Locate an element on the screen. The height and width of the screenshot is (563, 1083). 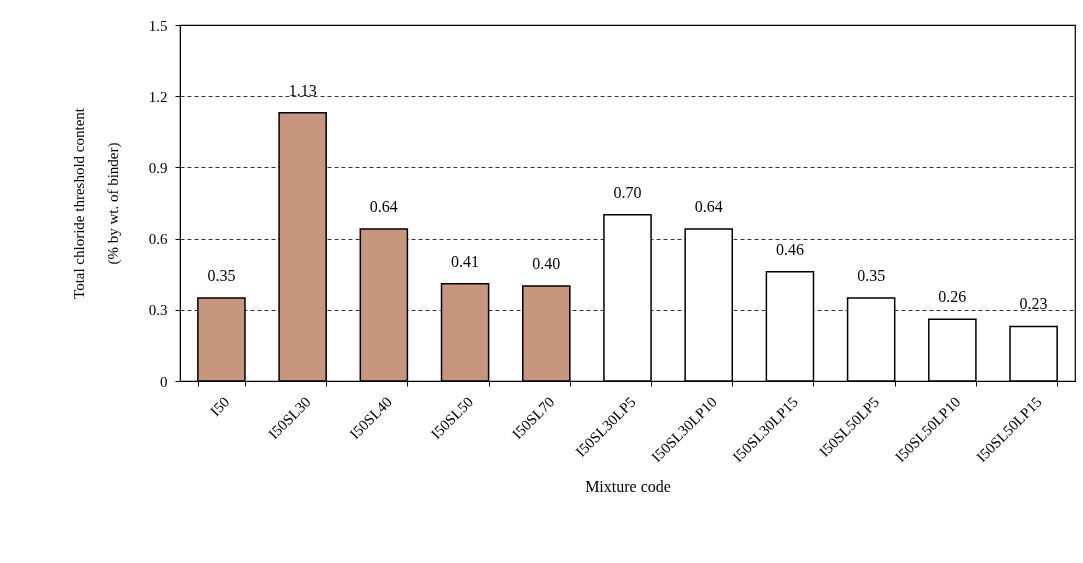
text: Total chloride threshold content (% by wt. of binder) is located at coordinates (95, 203).